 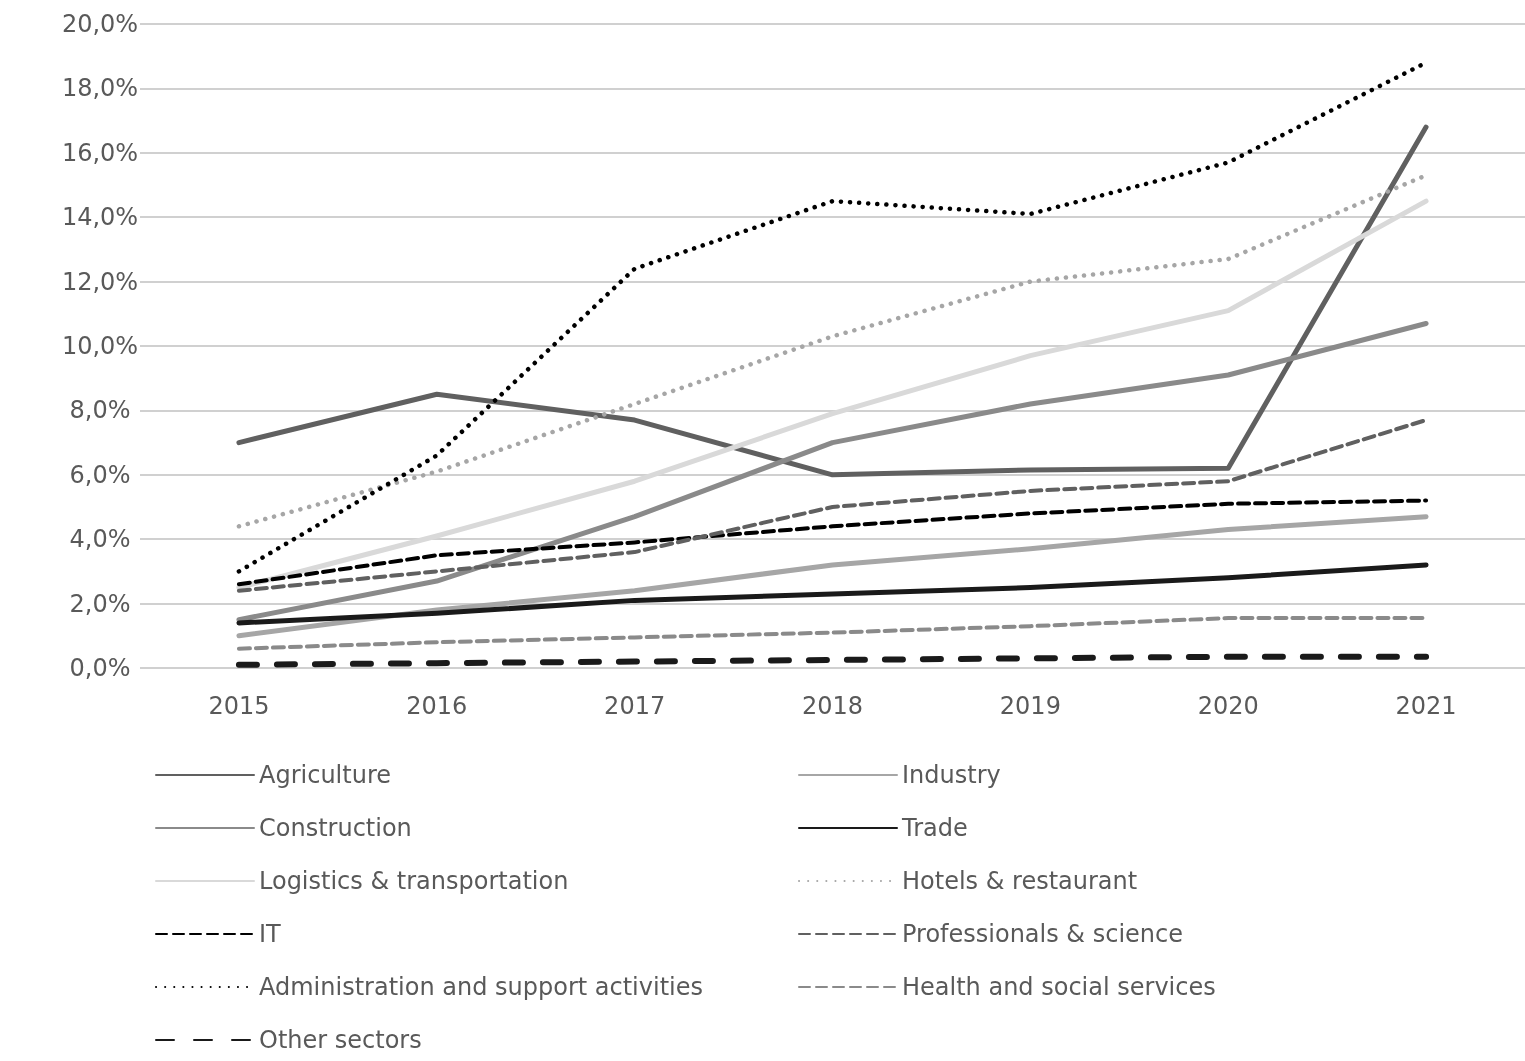 I want to click on y-tick-label: 8,0%, so click(x=100, y=410).